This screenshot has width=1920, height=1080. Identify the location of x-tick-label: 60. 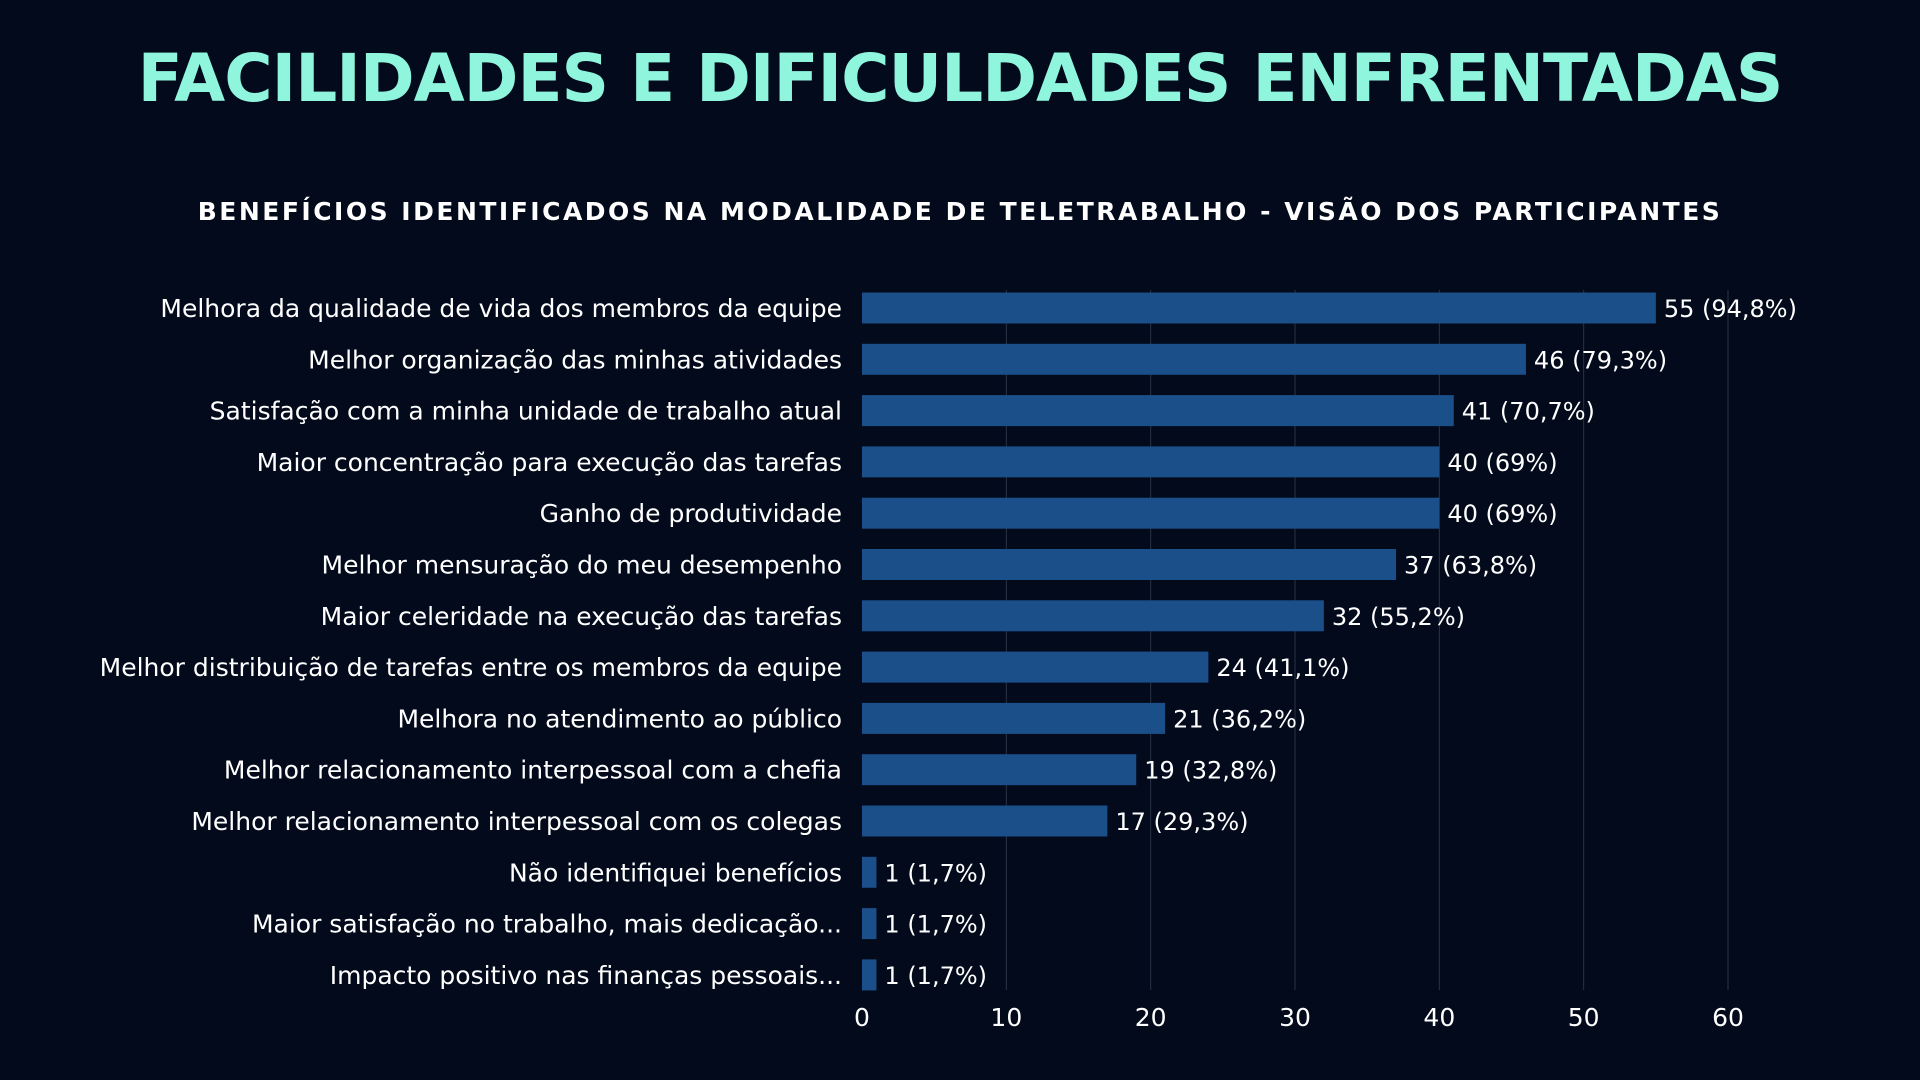
(1728, 1017).